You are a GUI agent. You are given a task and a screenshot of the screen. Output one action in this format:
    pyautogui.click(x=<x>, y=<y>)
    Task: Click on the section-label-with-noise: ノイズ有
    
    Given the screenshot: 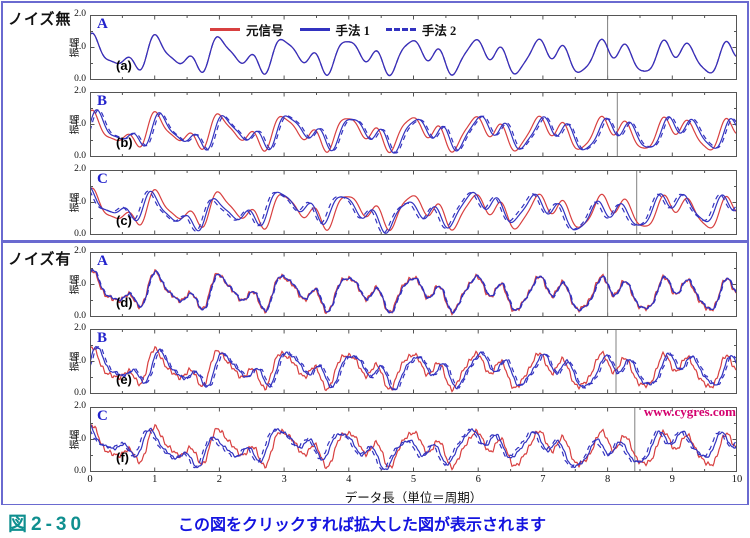 What is the action you would take?
    pyautogui.click(x=40, y=260)
    